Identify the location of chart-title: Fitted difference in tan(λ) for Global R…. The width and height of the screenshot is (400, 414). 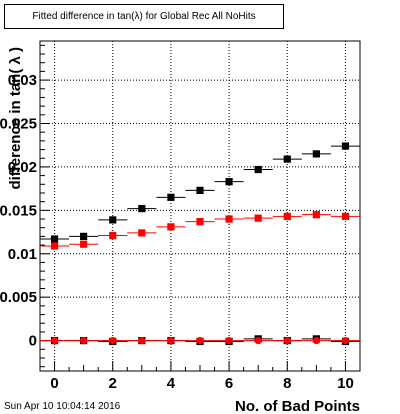
(144, 16).